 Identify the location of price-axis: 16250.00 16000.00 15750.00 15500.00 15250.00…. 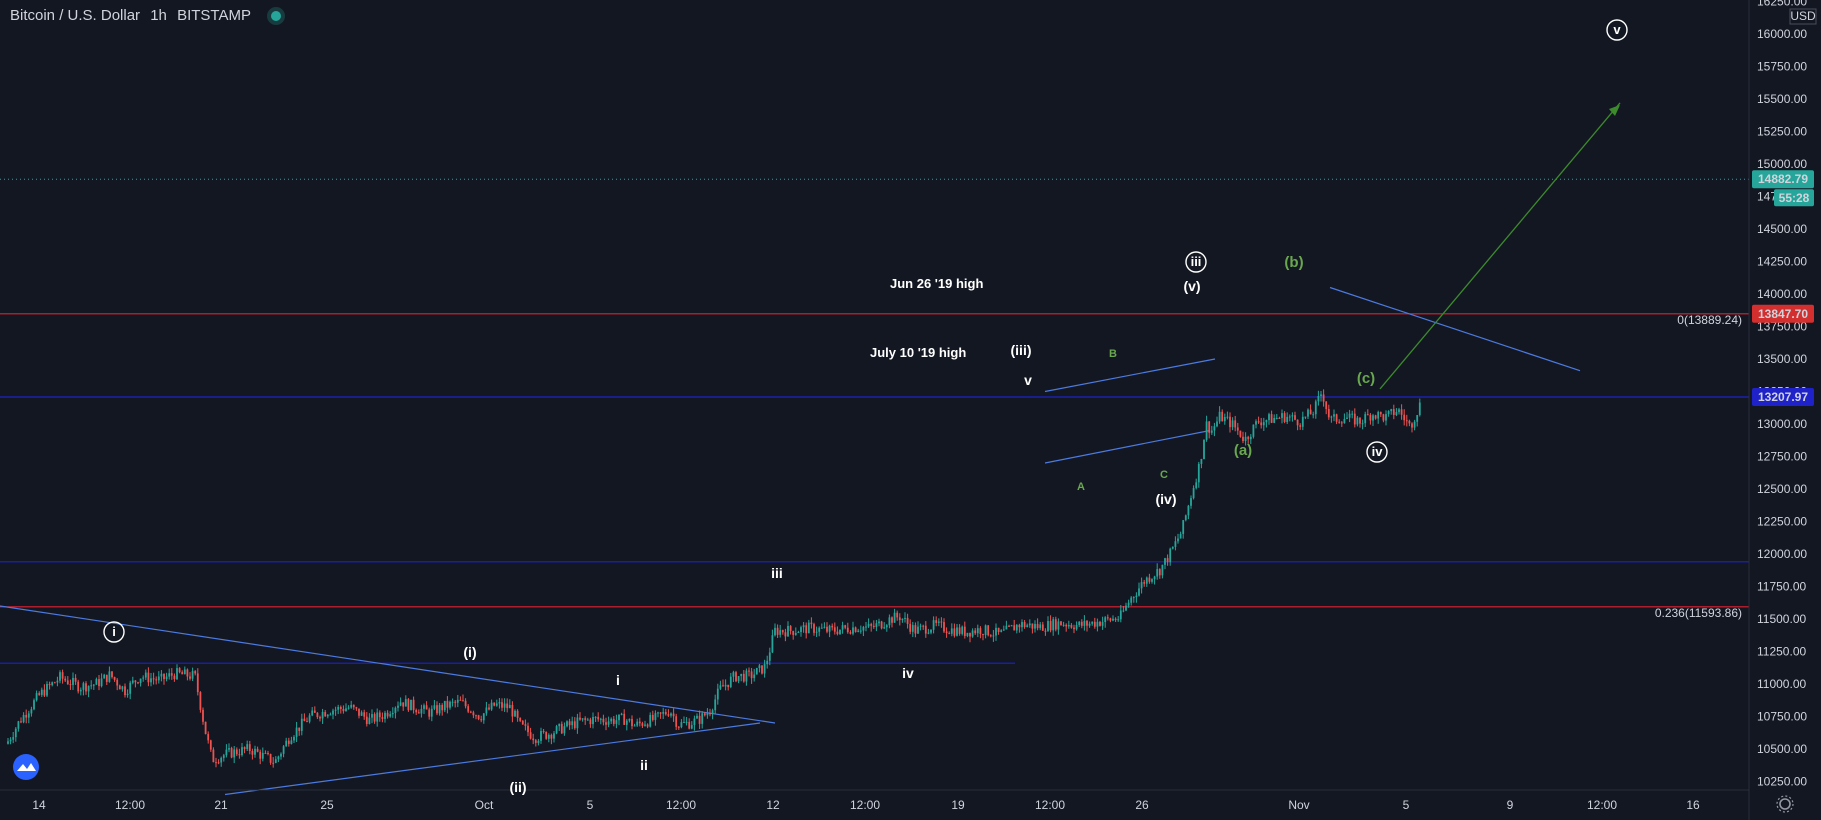
(1784, 394).